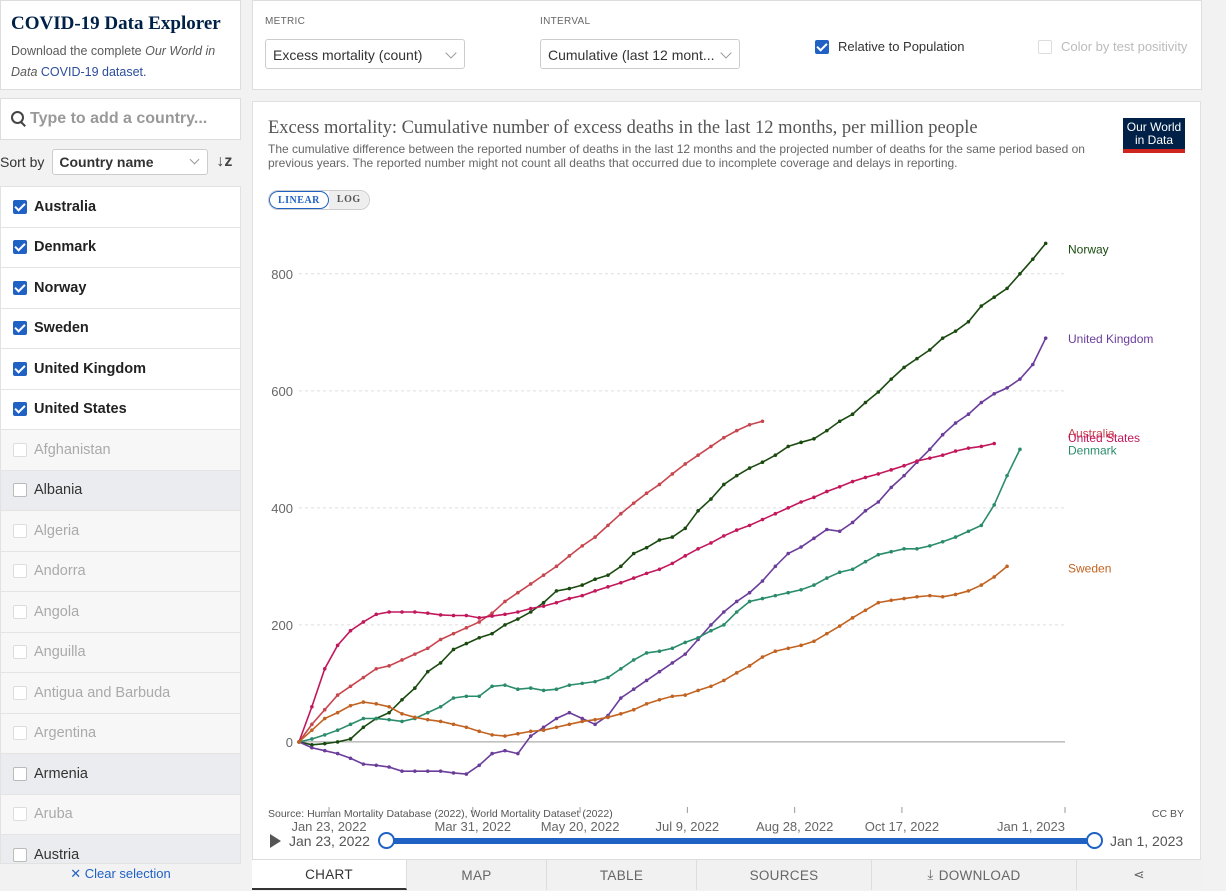  I want to click on checkbox-unchecked-icon, so click(20, 733).